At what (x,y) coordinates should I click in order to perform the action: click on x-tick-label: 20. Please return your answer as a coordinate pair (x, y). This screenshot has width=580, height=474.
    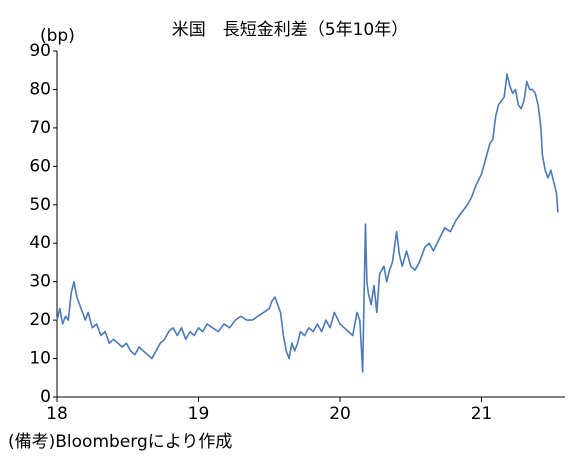
    Looking at the image, I should click on (340, 414).